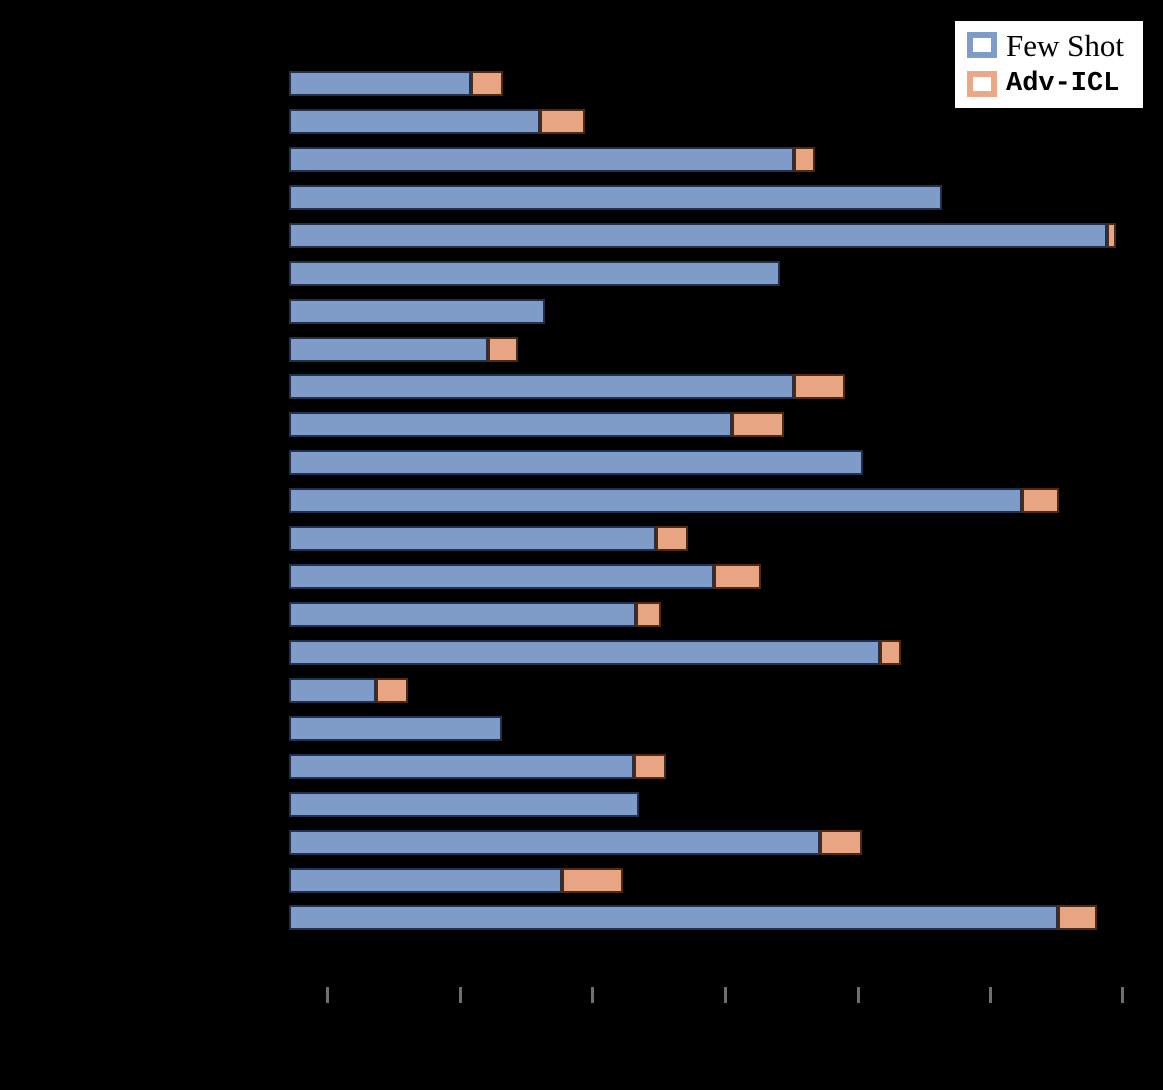  Describe the element at coordinates (1063, 83) in the screenshot. I see `legend-label-adv-icl: Adv-ICL` at that location.